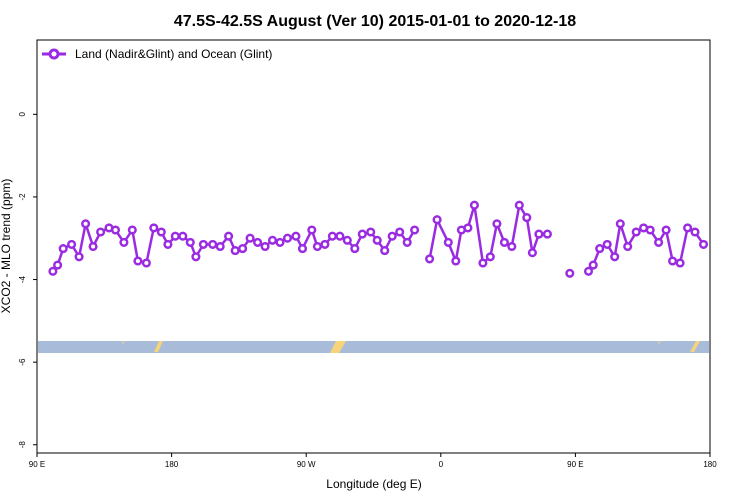 The image size is (750, 500). I want to click on legend-label: Land (Nadir&Glint) and Ocean (Glint), so click(173, 54).